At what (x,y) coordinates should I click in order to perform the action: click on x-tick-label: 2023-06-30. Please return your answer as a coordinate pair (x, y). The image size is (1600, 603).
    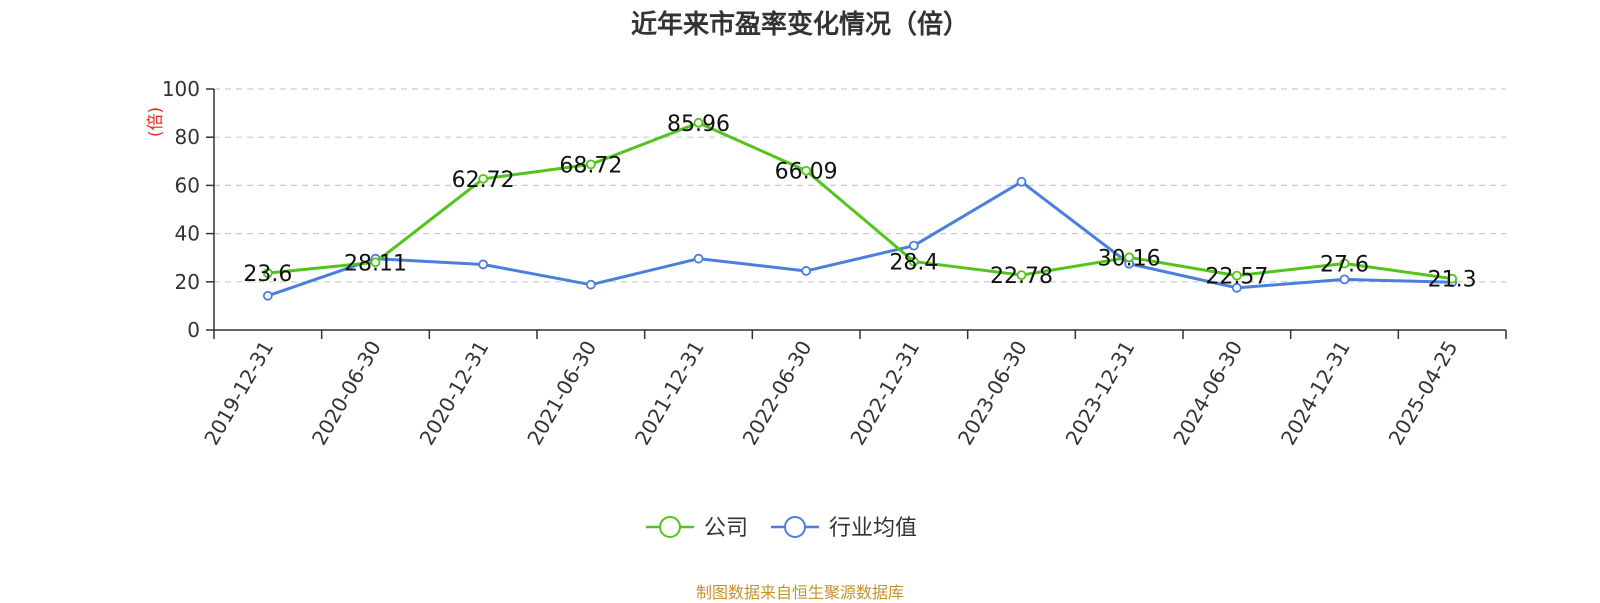
    Looking at the image, I should click on (992, 393).